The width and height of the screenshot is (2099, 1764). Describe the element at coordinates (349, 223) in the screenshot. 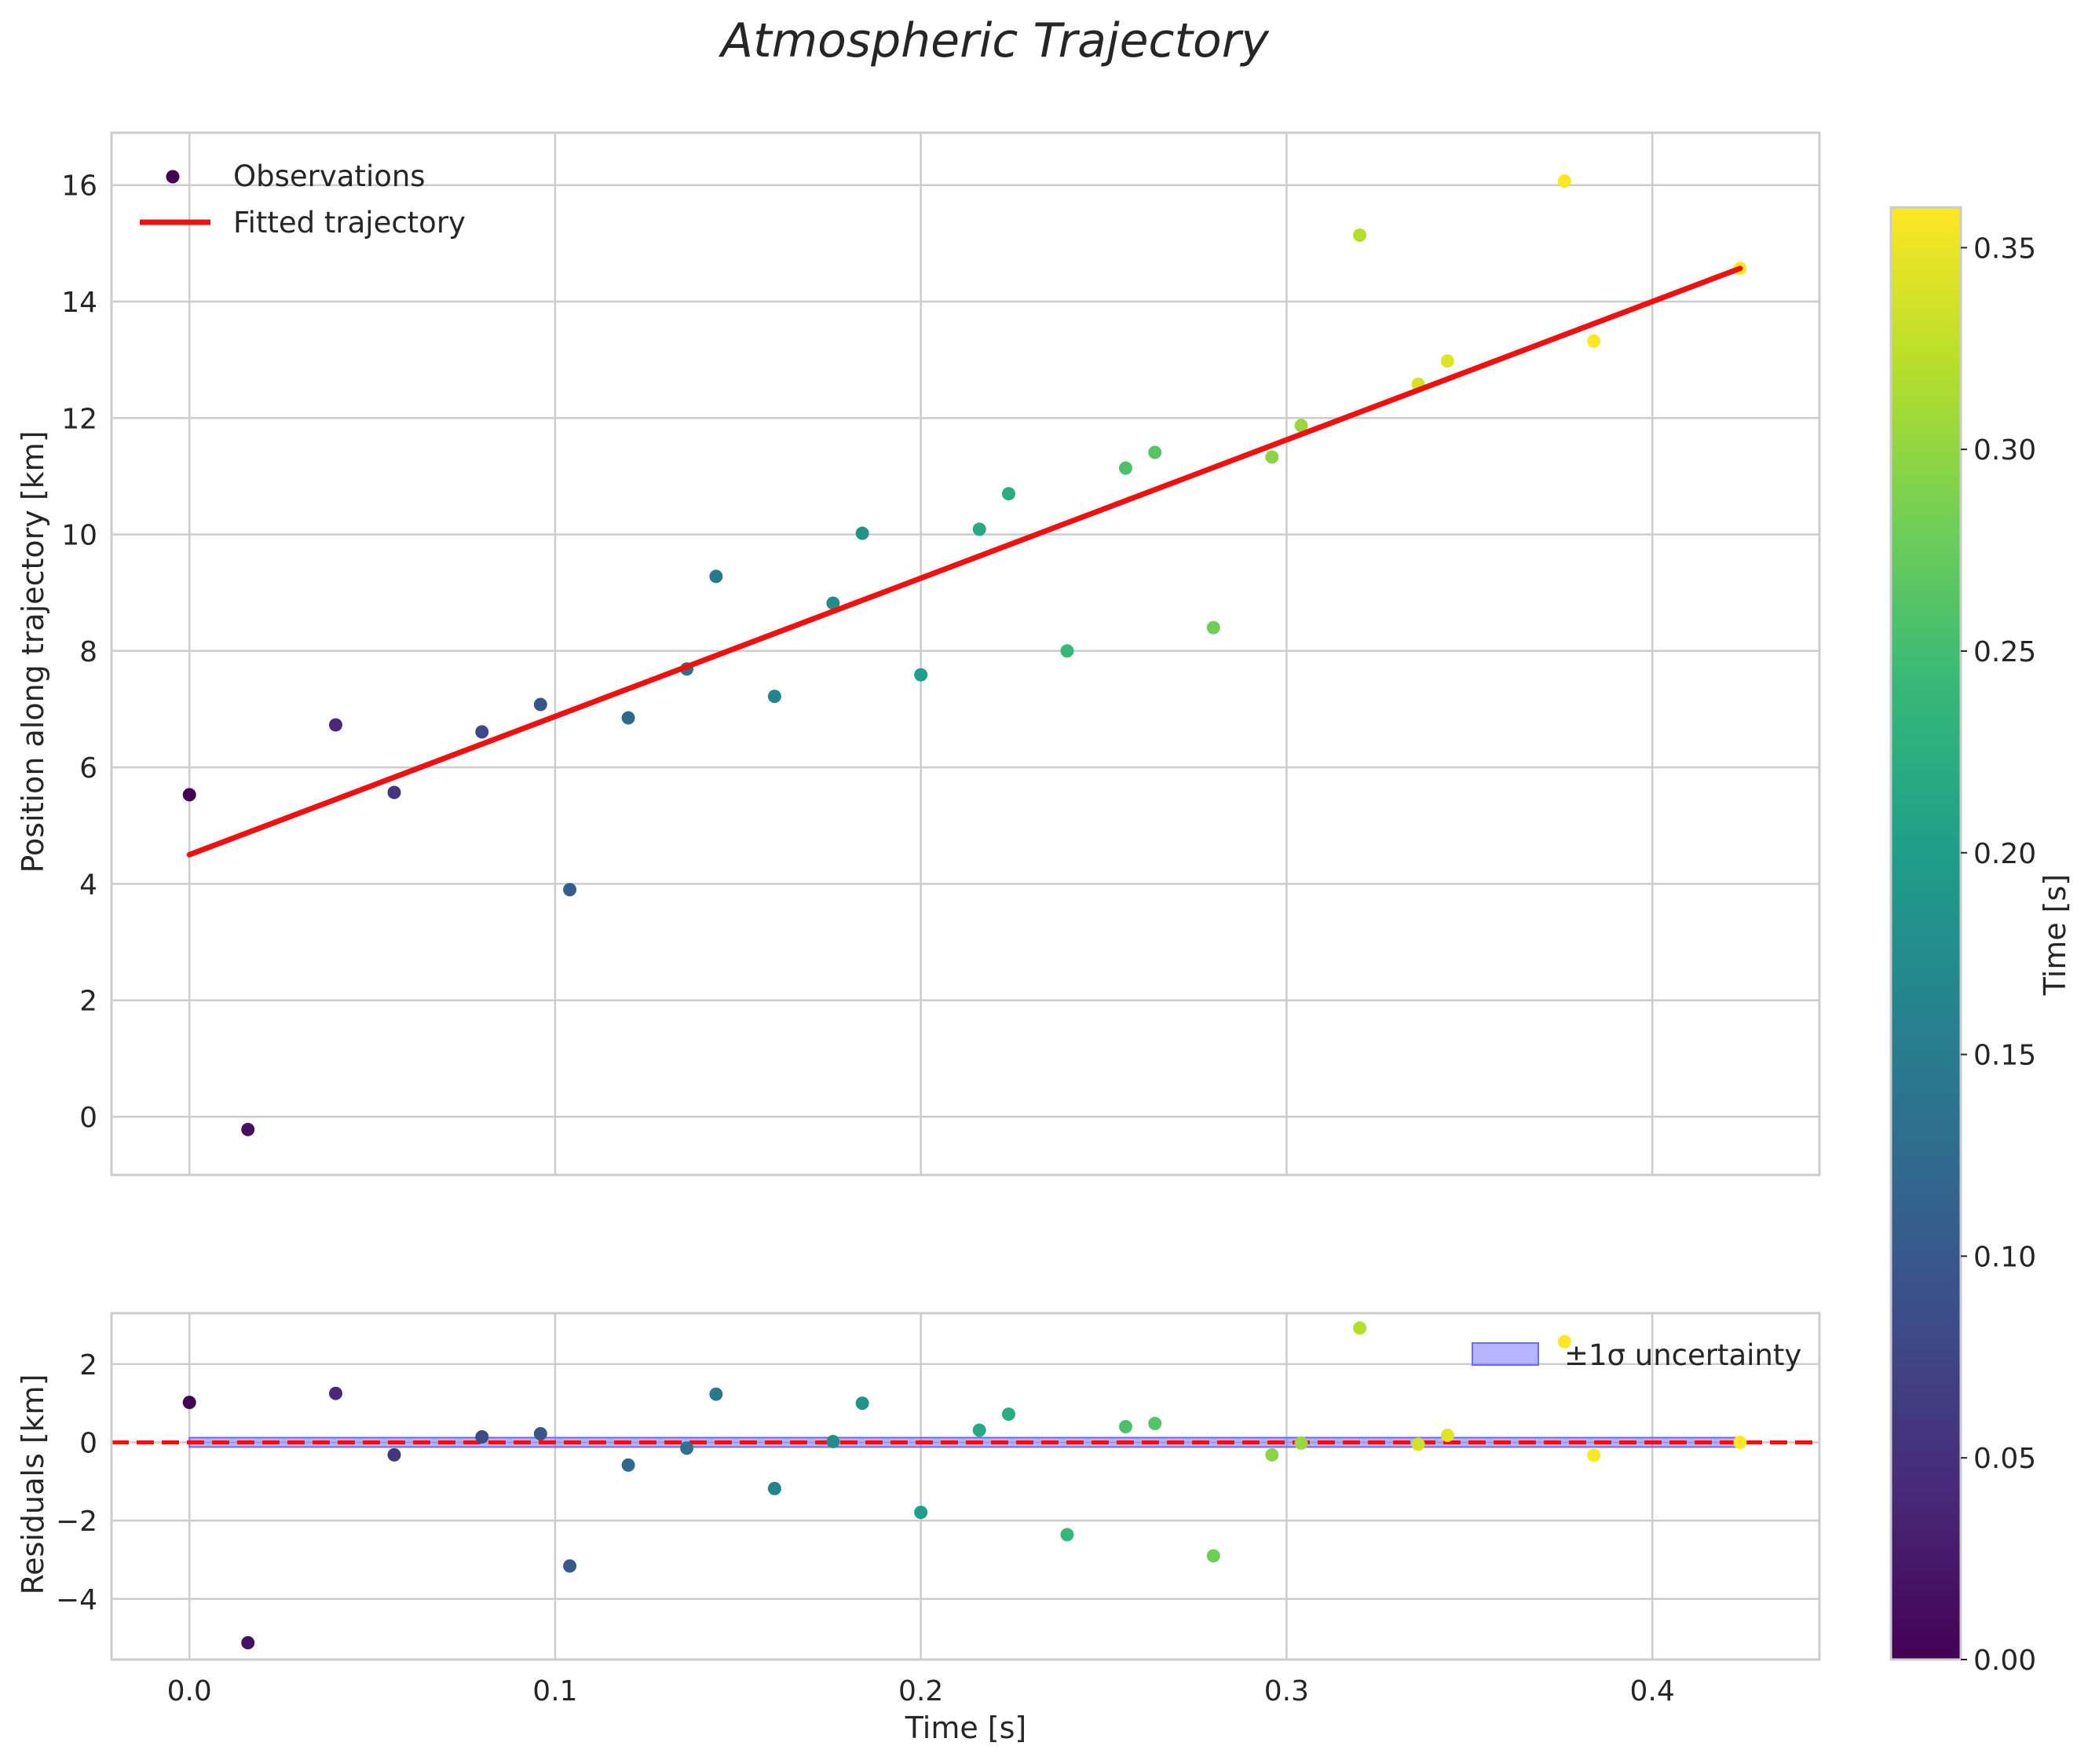

I see `legend-fit-label: Fitted trajectory` at that location.